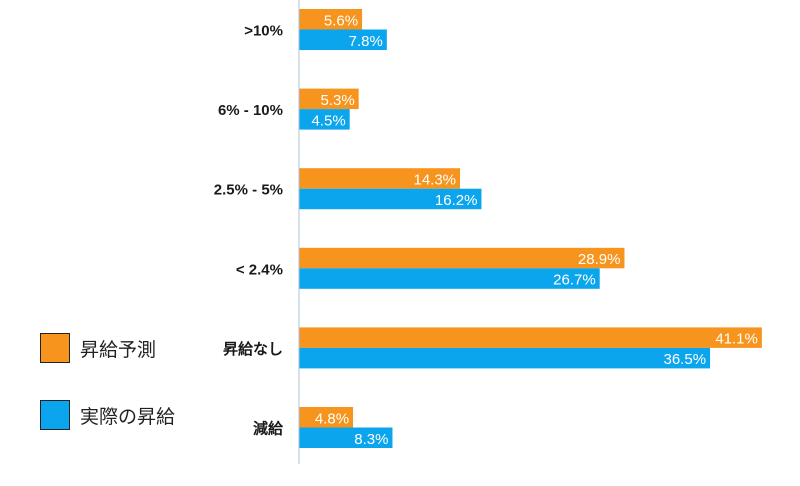 This screenshot has width=800, height=486. What do you see at coordinates (685, 359) in the screenshot?
I see `data-label-actual-4: 36.5%` at bounding box center [685, 359].